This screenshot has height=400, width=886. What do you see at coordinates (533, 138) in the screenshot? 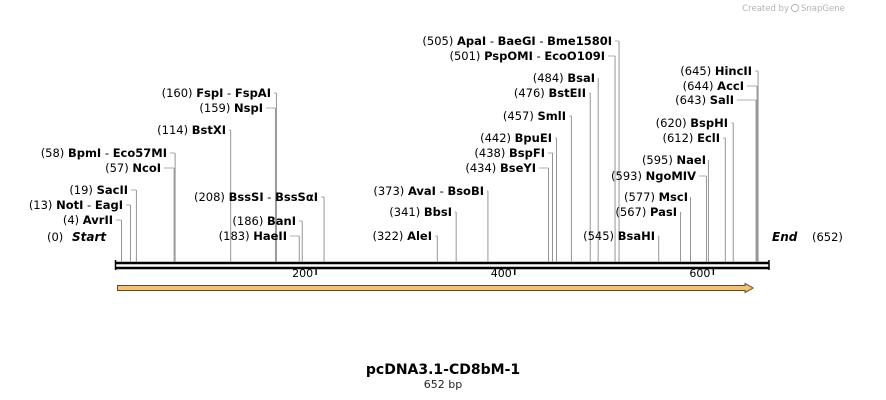
I see `enzyme-name: BpuEI` at bounding box center [533, 138].